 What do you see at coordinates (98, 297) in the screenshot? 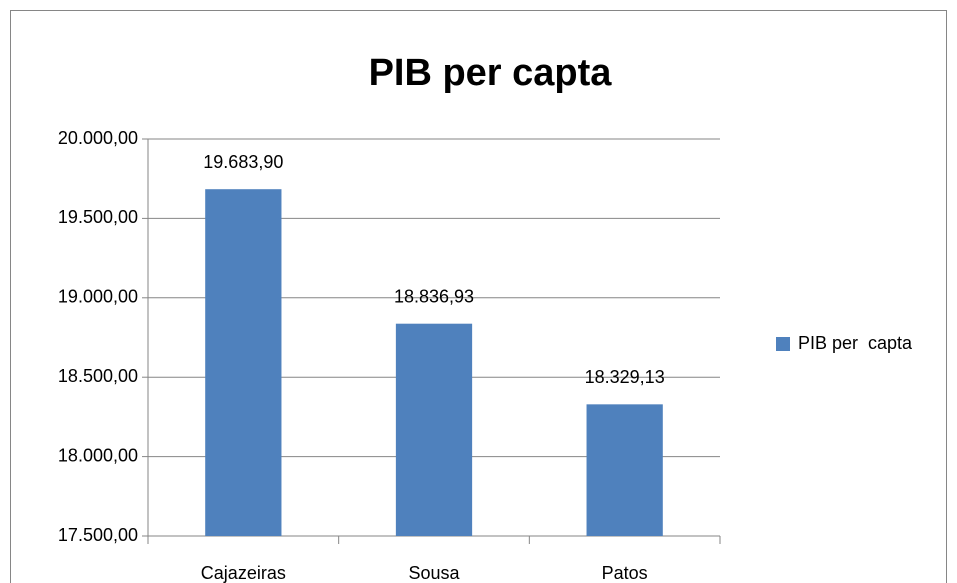
I see `y-tick-label: 19.000,00` at bounding box center [98, 297].